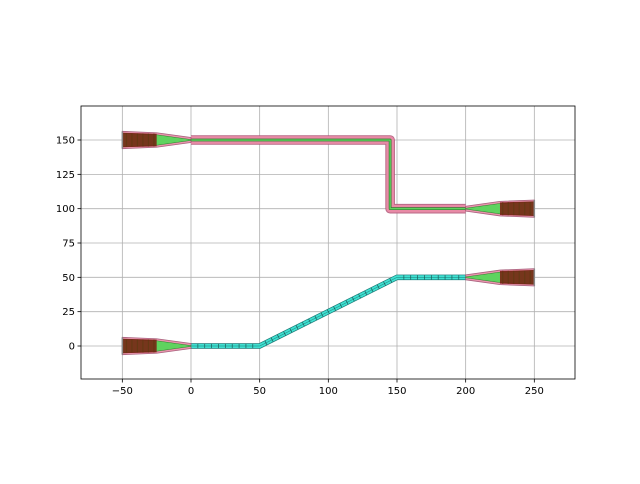 The width and height of the screenshot is (640, 484). What do you see at coordinates (396, 391) in the screenshot?
I see `x-tick-label: 150` at bounding box center [396, 391].